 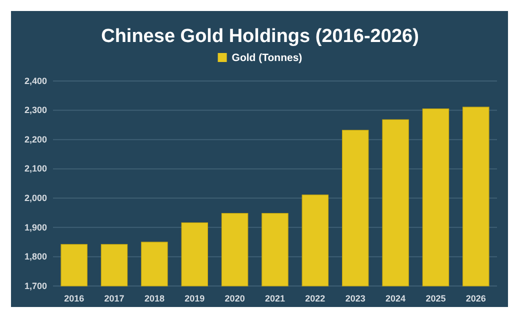 What do you see at coordinates (275, 298) in the screenshot?
I see `x-tick-label: 2021` at bounding box center [275, 298].